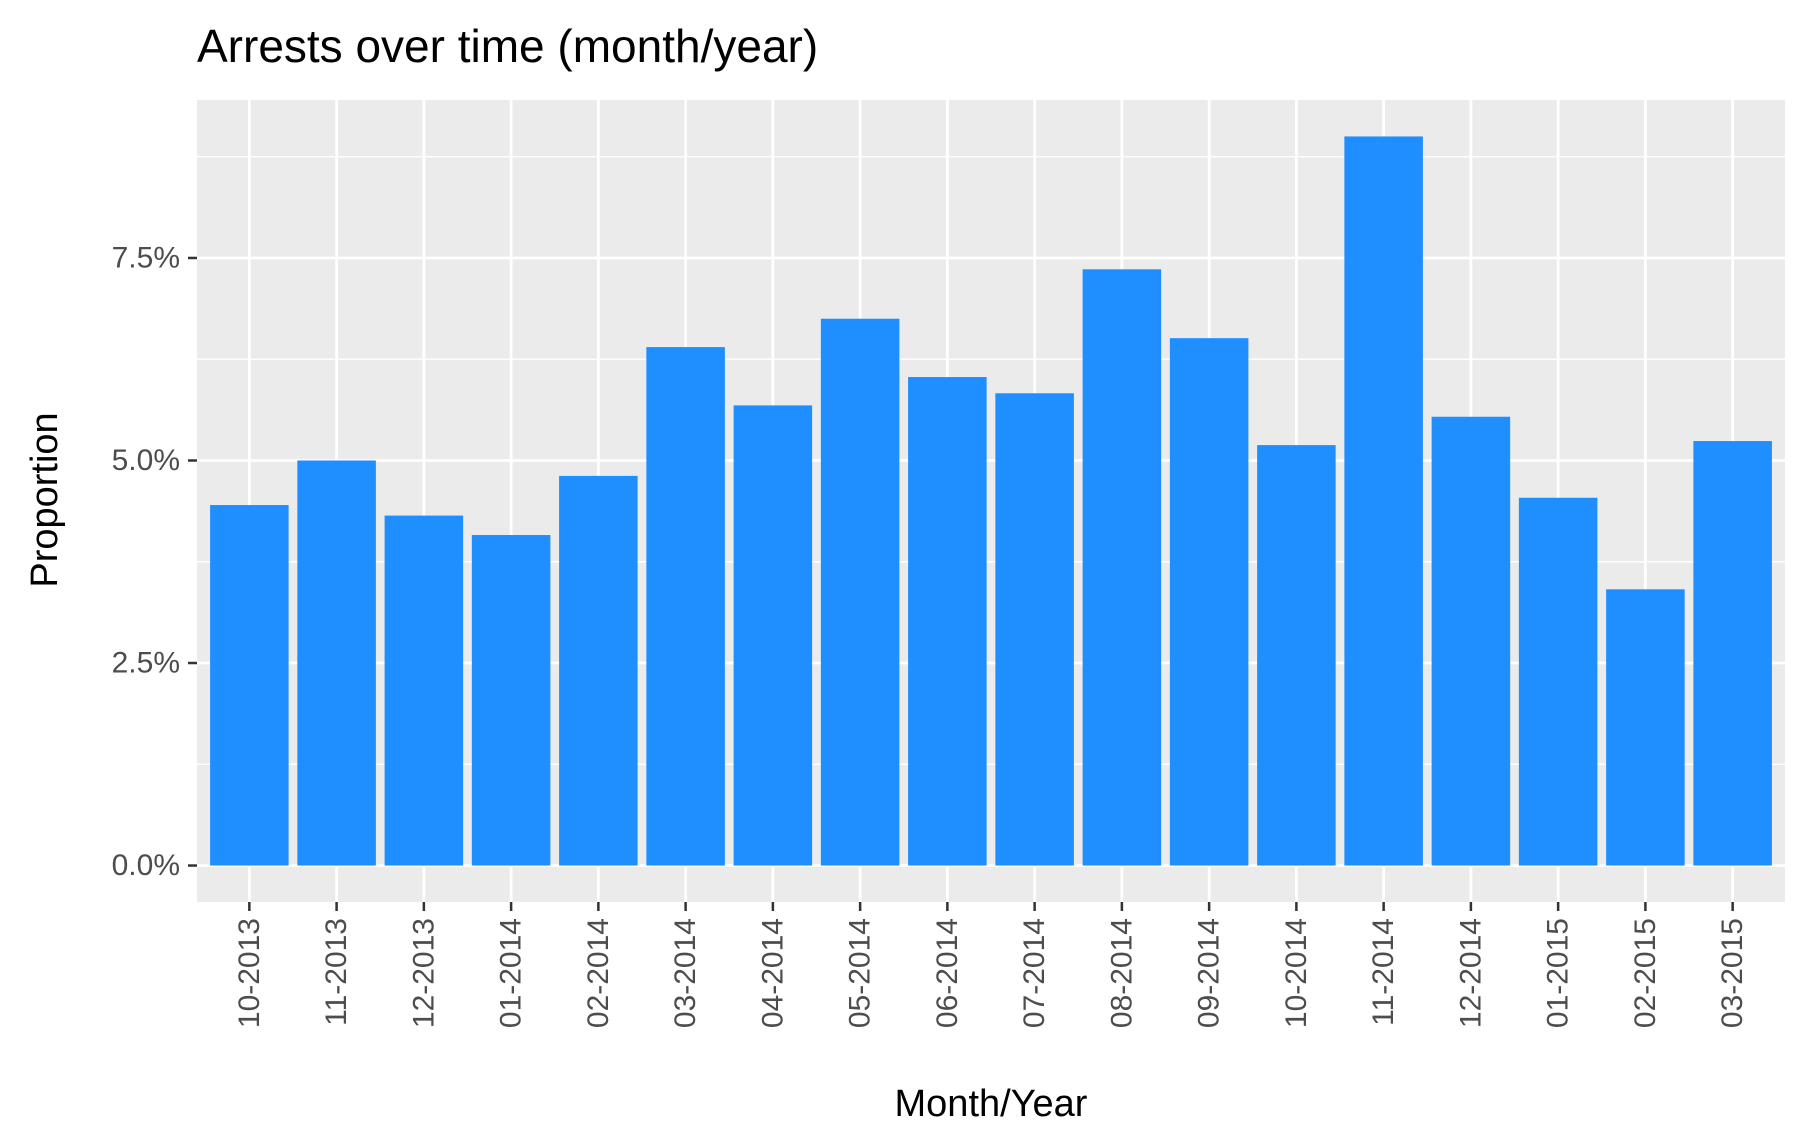  Describe the element at coordinates (1732, 973) in the screenshot. I see `x-tick-label: 03-2015` at that location.